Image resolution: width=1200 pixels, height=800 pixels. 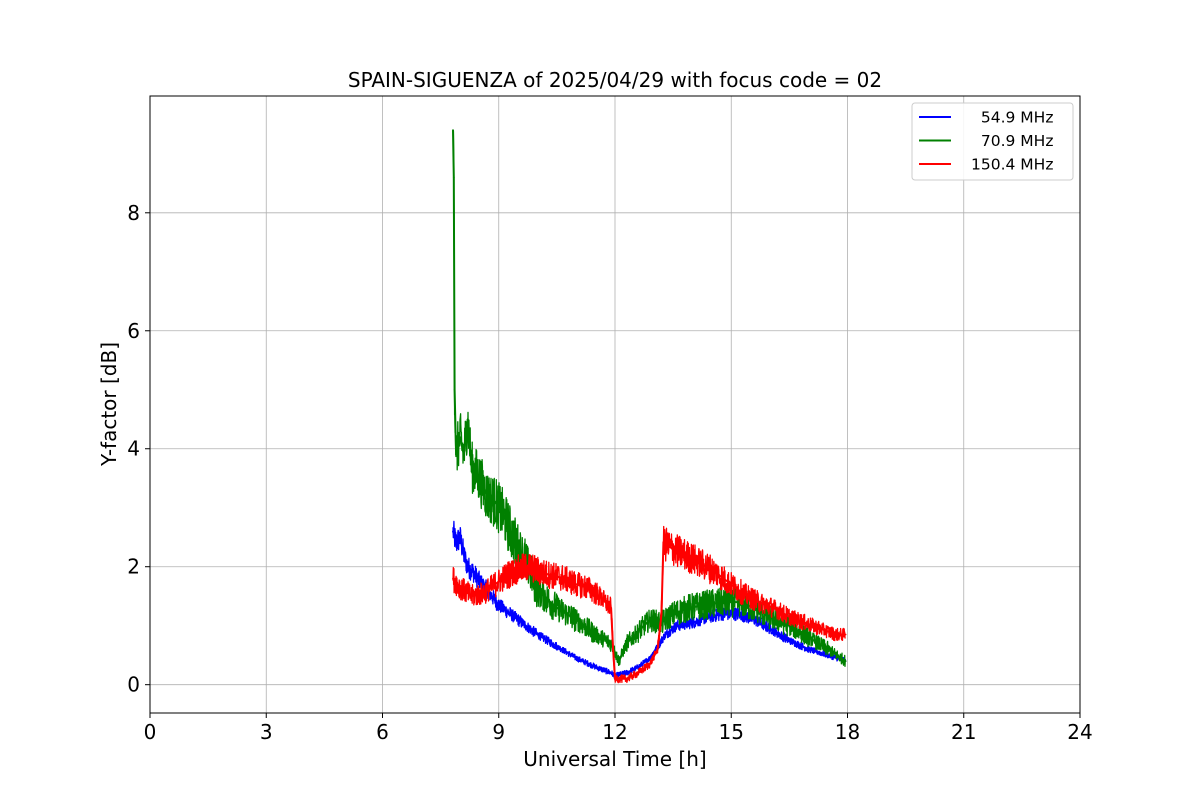 What do you see at coordinates (382, 732) in the screenshot?
I see `x-tick-label: 6` at bounding box center [382, 732].